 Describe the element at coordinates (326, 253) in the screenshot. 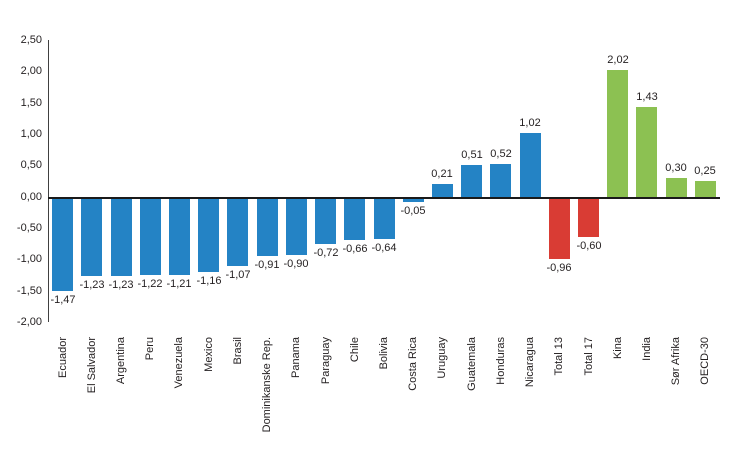

I see `bar-value-label: -0,72` at that location.